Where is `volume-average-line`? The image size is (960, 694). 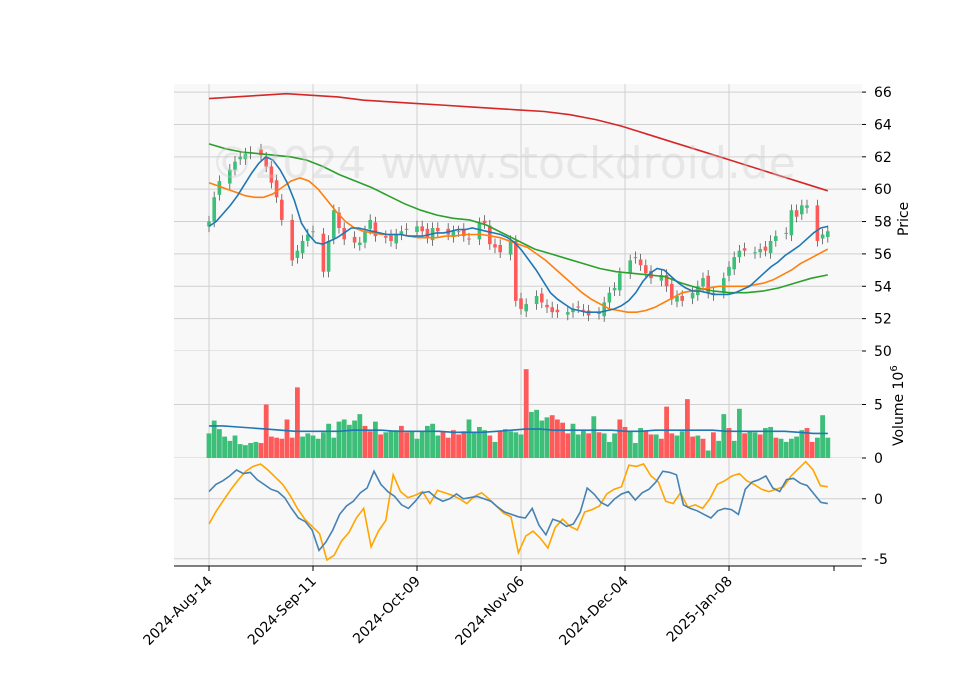 volume-average-line is located at coordinates (518, 430).